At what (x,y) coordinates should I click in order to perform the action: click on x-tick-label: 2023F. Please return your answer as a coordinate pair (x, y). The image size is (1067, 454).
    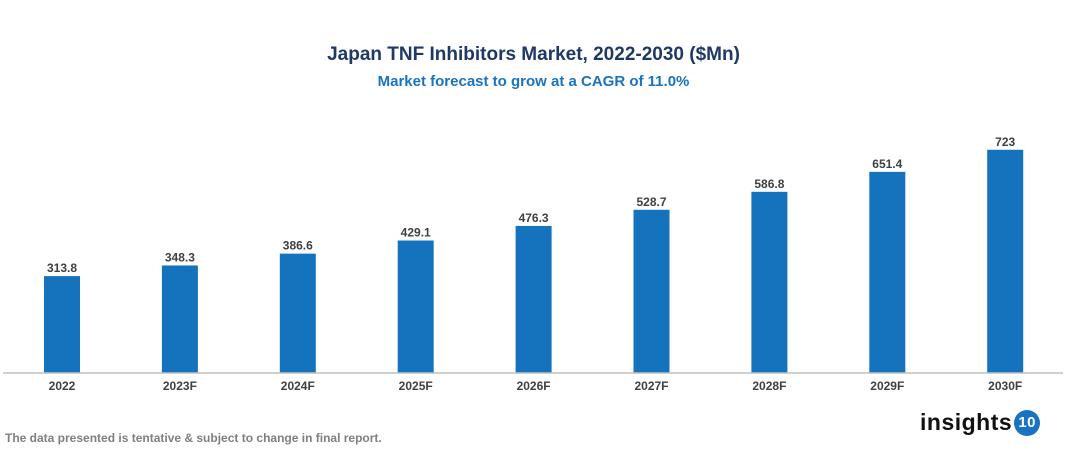
    Looking at the image, I should click on (180, 386).